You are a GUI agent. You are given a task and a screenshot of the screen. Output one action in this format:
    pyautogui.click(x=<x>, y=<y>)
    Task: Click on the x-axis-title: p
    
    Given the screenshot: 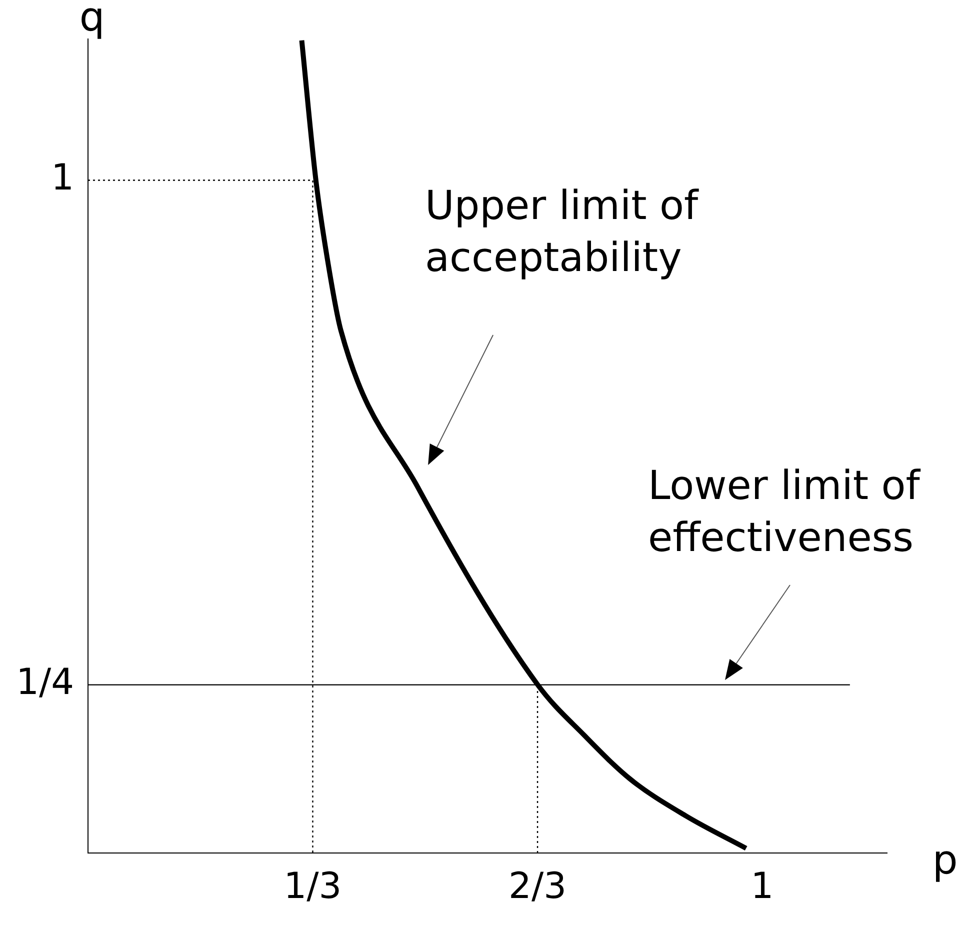 What is the action you would take?
    pyautogui.click(x=945, y=860)
    